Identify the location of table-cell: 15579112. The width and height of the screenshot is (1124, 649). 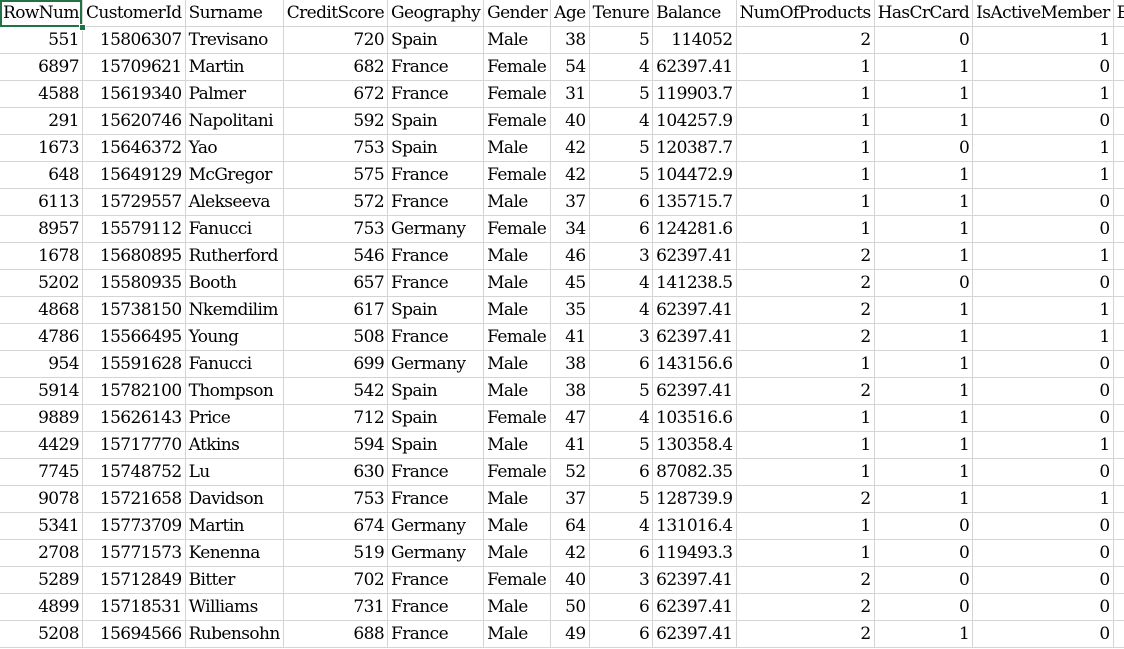
(134, 229).